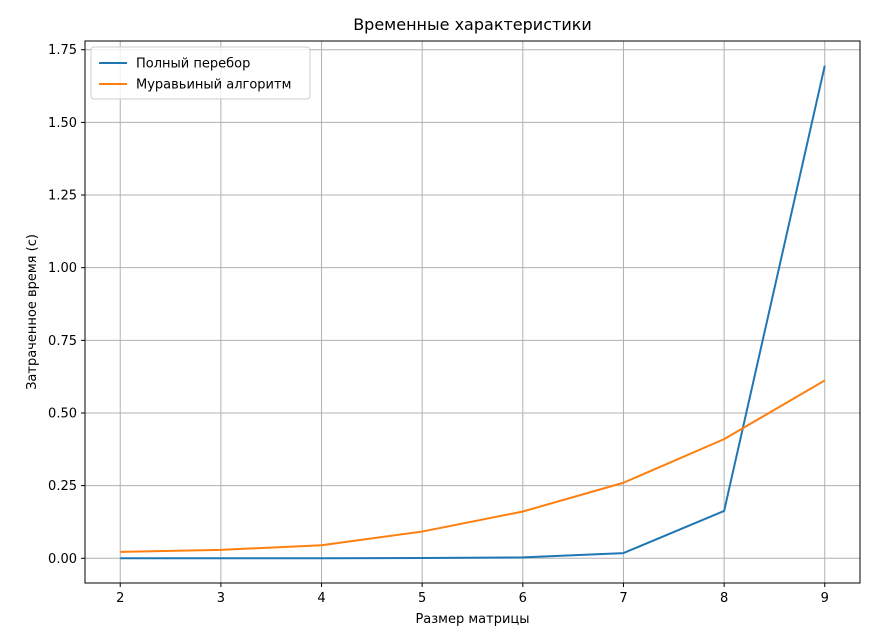 The height and width of the screenshot is (640, 895). I want to click on legend-label-1: Полный перебор, so click(193, 64).